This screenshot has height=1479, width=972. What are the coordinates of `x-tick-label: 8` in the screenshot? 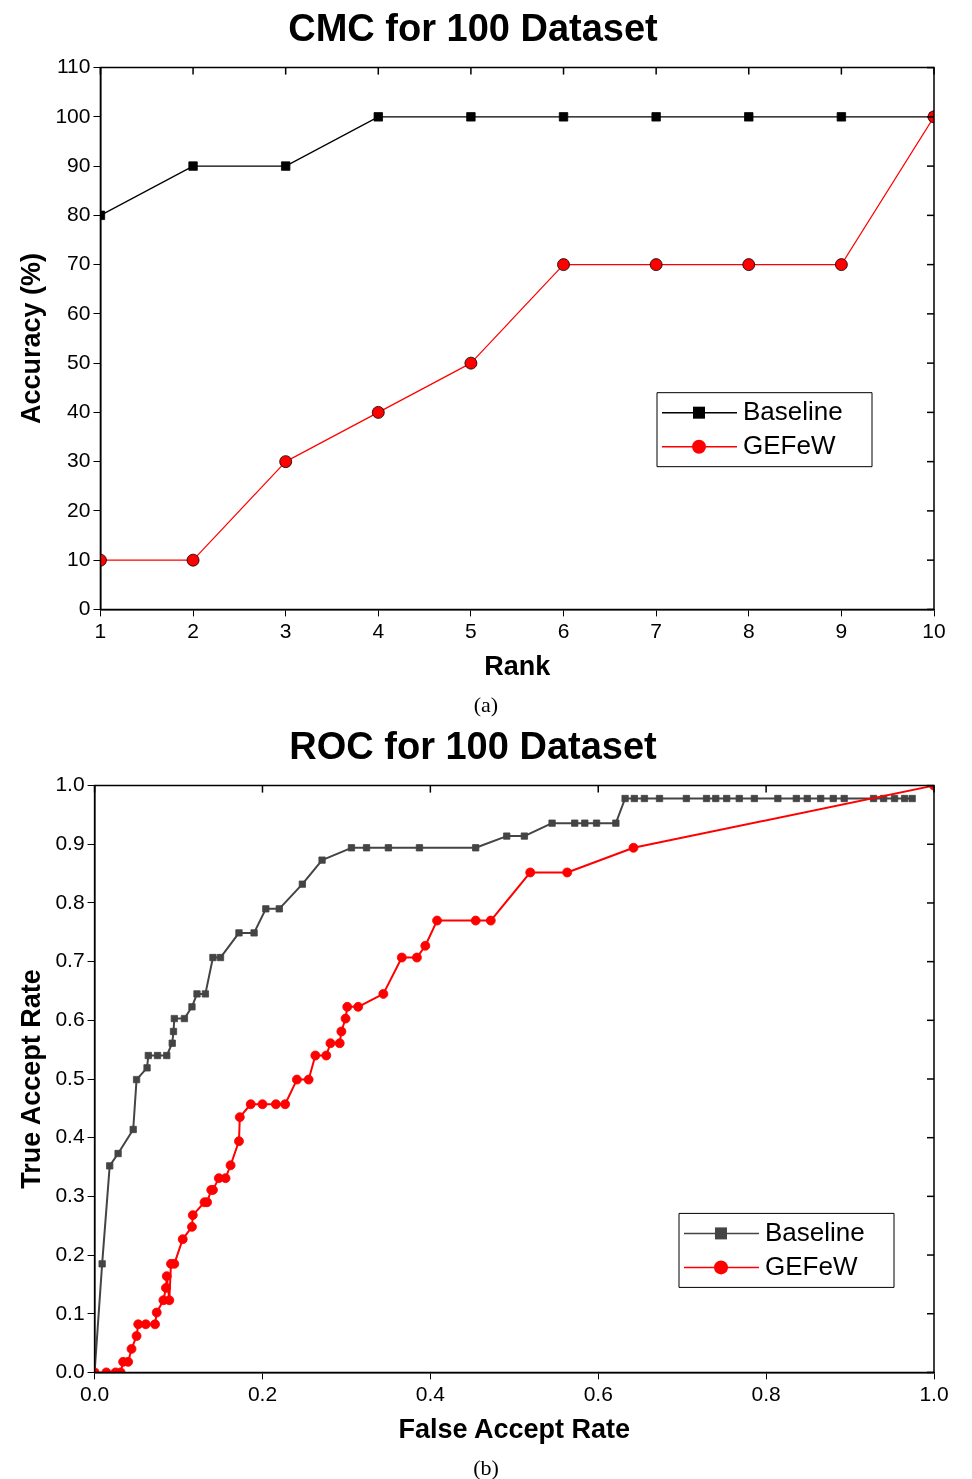 It's located at (748, 630).